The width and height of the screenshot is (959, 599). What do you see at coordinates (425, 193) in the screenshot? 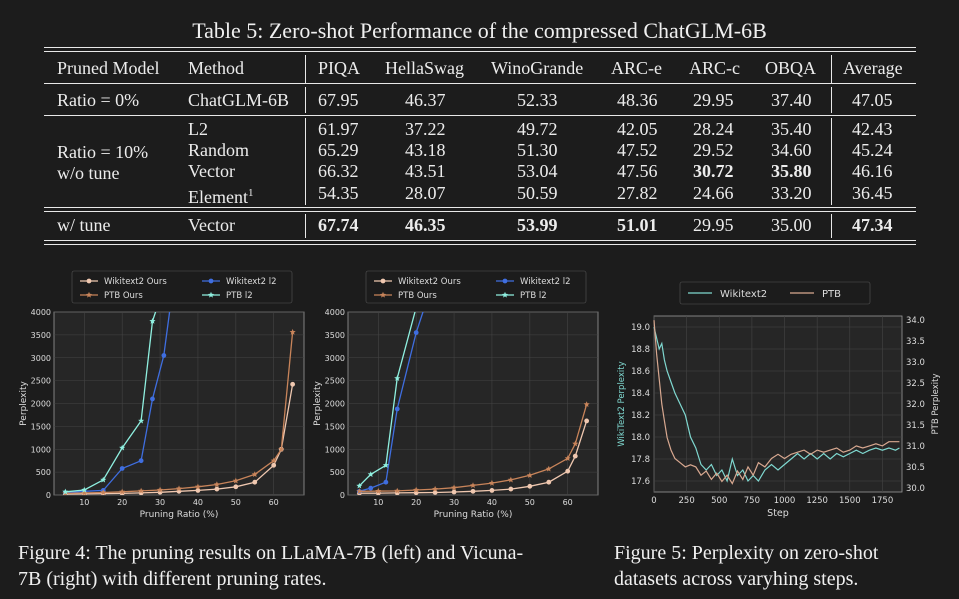
I see `table-cell: 28.07` at bounding box center [425, 193].